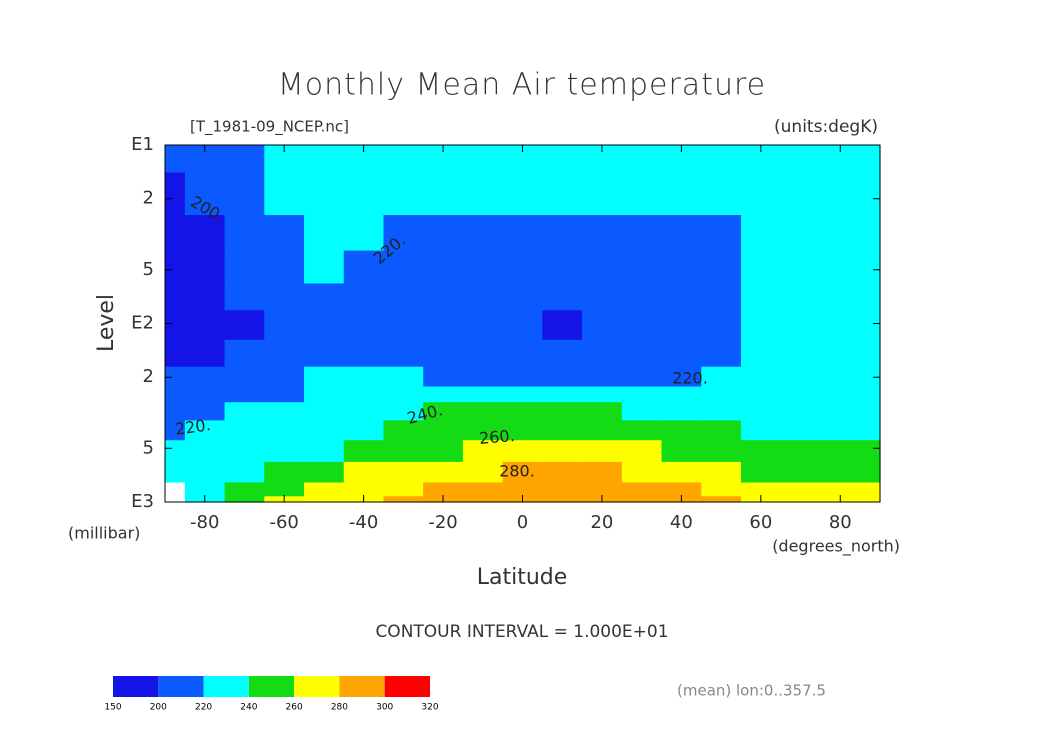 This screenshot has width=1044, height=739. What do you see at coordinates (106, 323) in the screenshot?
I see `y-axis-label: Level` at bounding box center [106, 323].